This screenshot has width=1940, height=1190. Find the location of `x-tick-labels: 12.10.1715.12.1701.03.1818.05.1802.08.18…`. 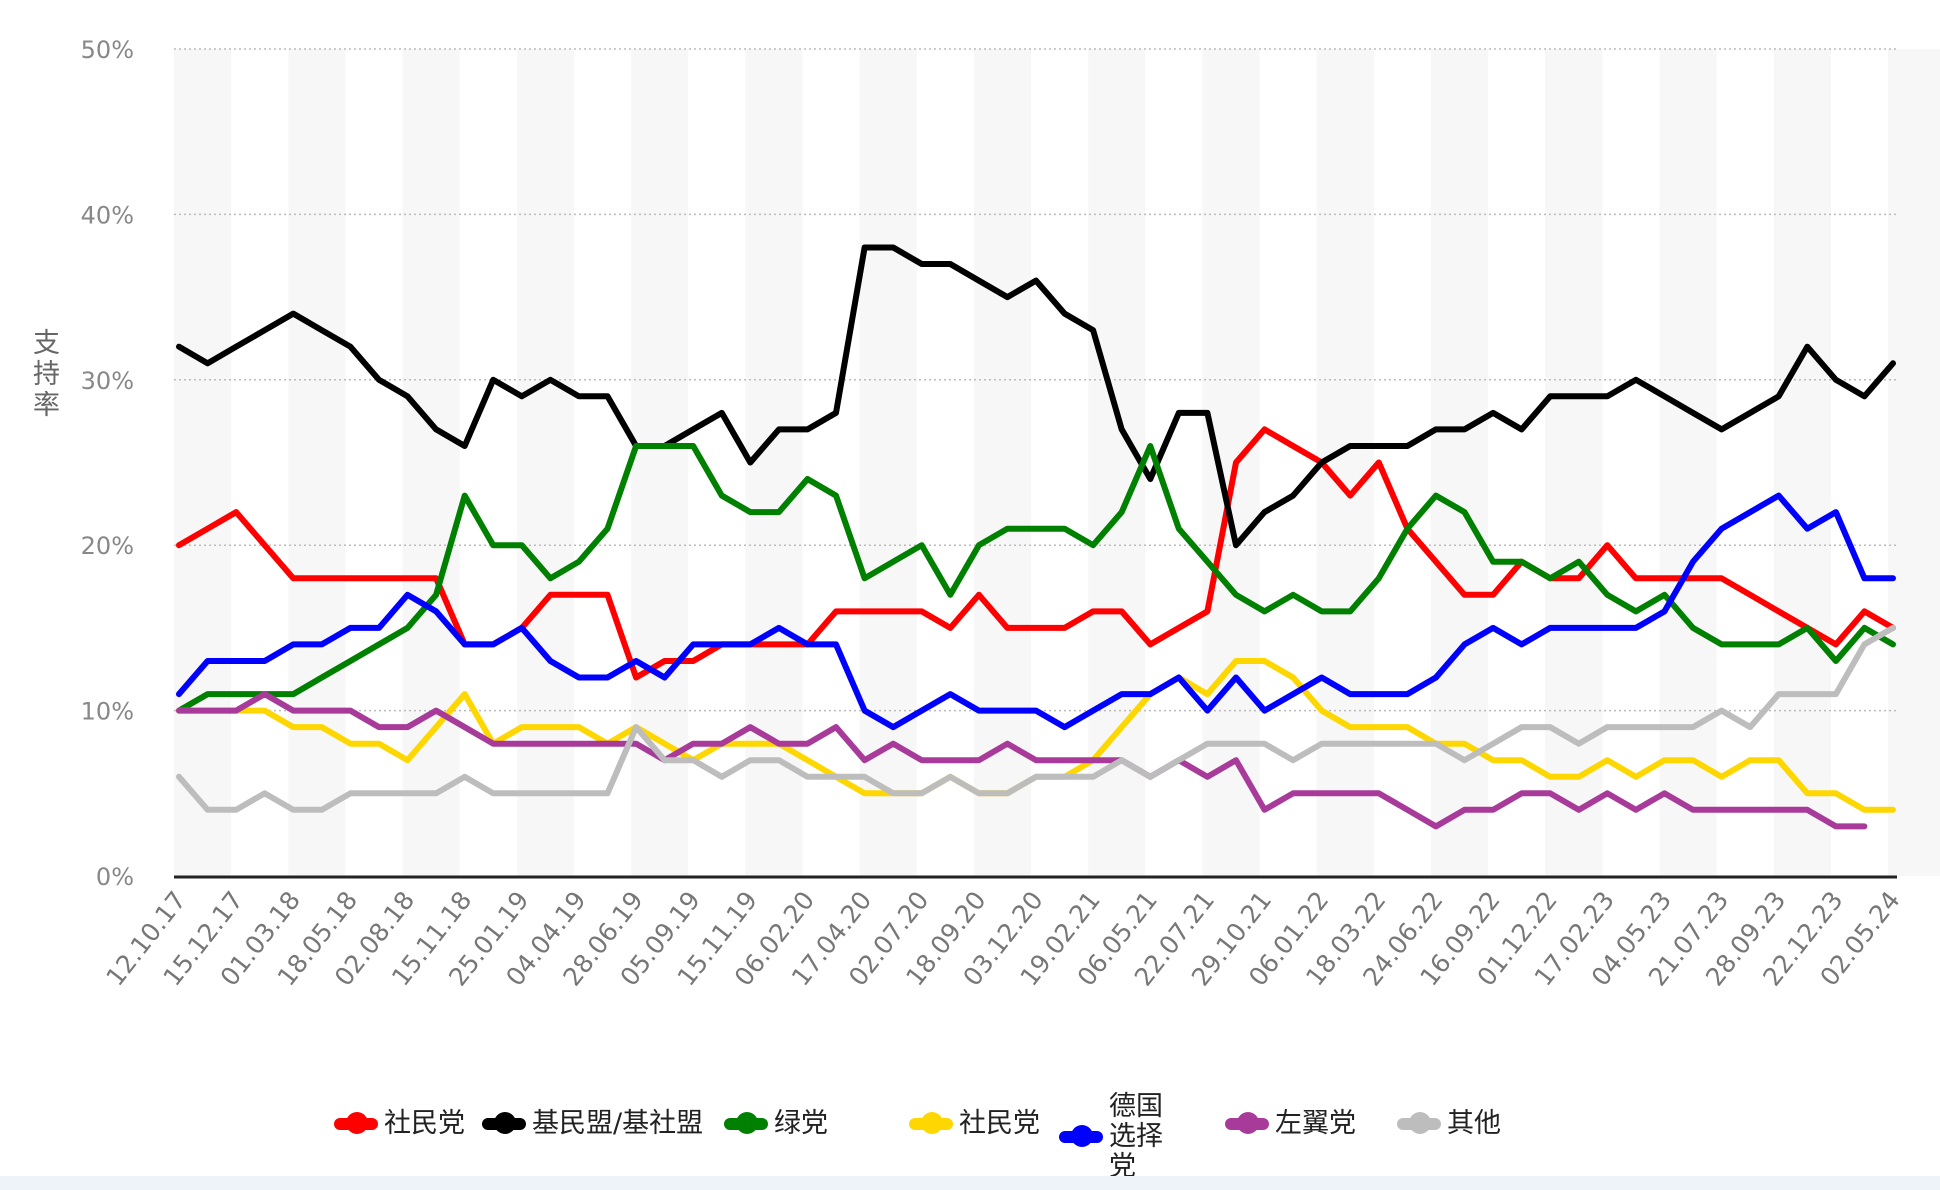

x-tick-labels: 12.10.1715.12.1701.03.1818.05.1802.08.18… is located at coordinates (1002, 939).